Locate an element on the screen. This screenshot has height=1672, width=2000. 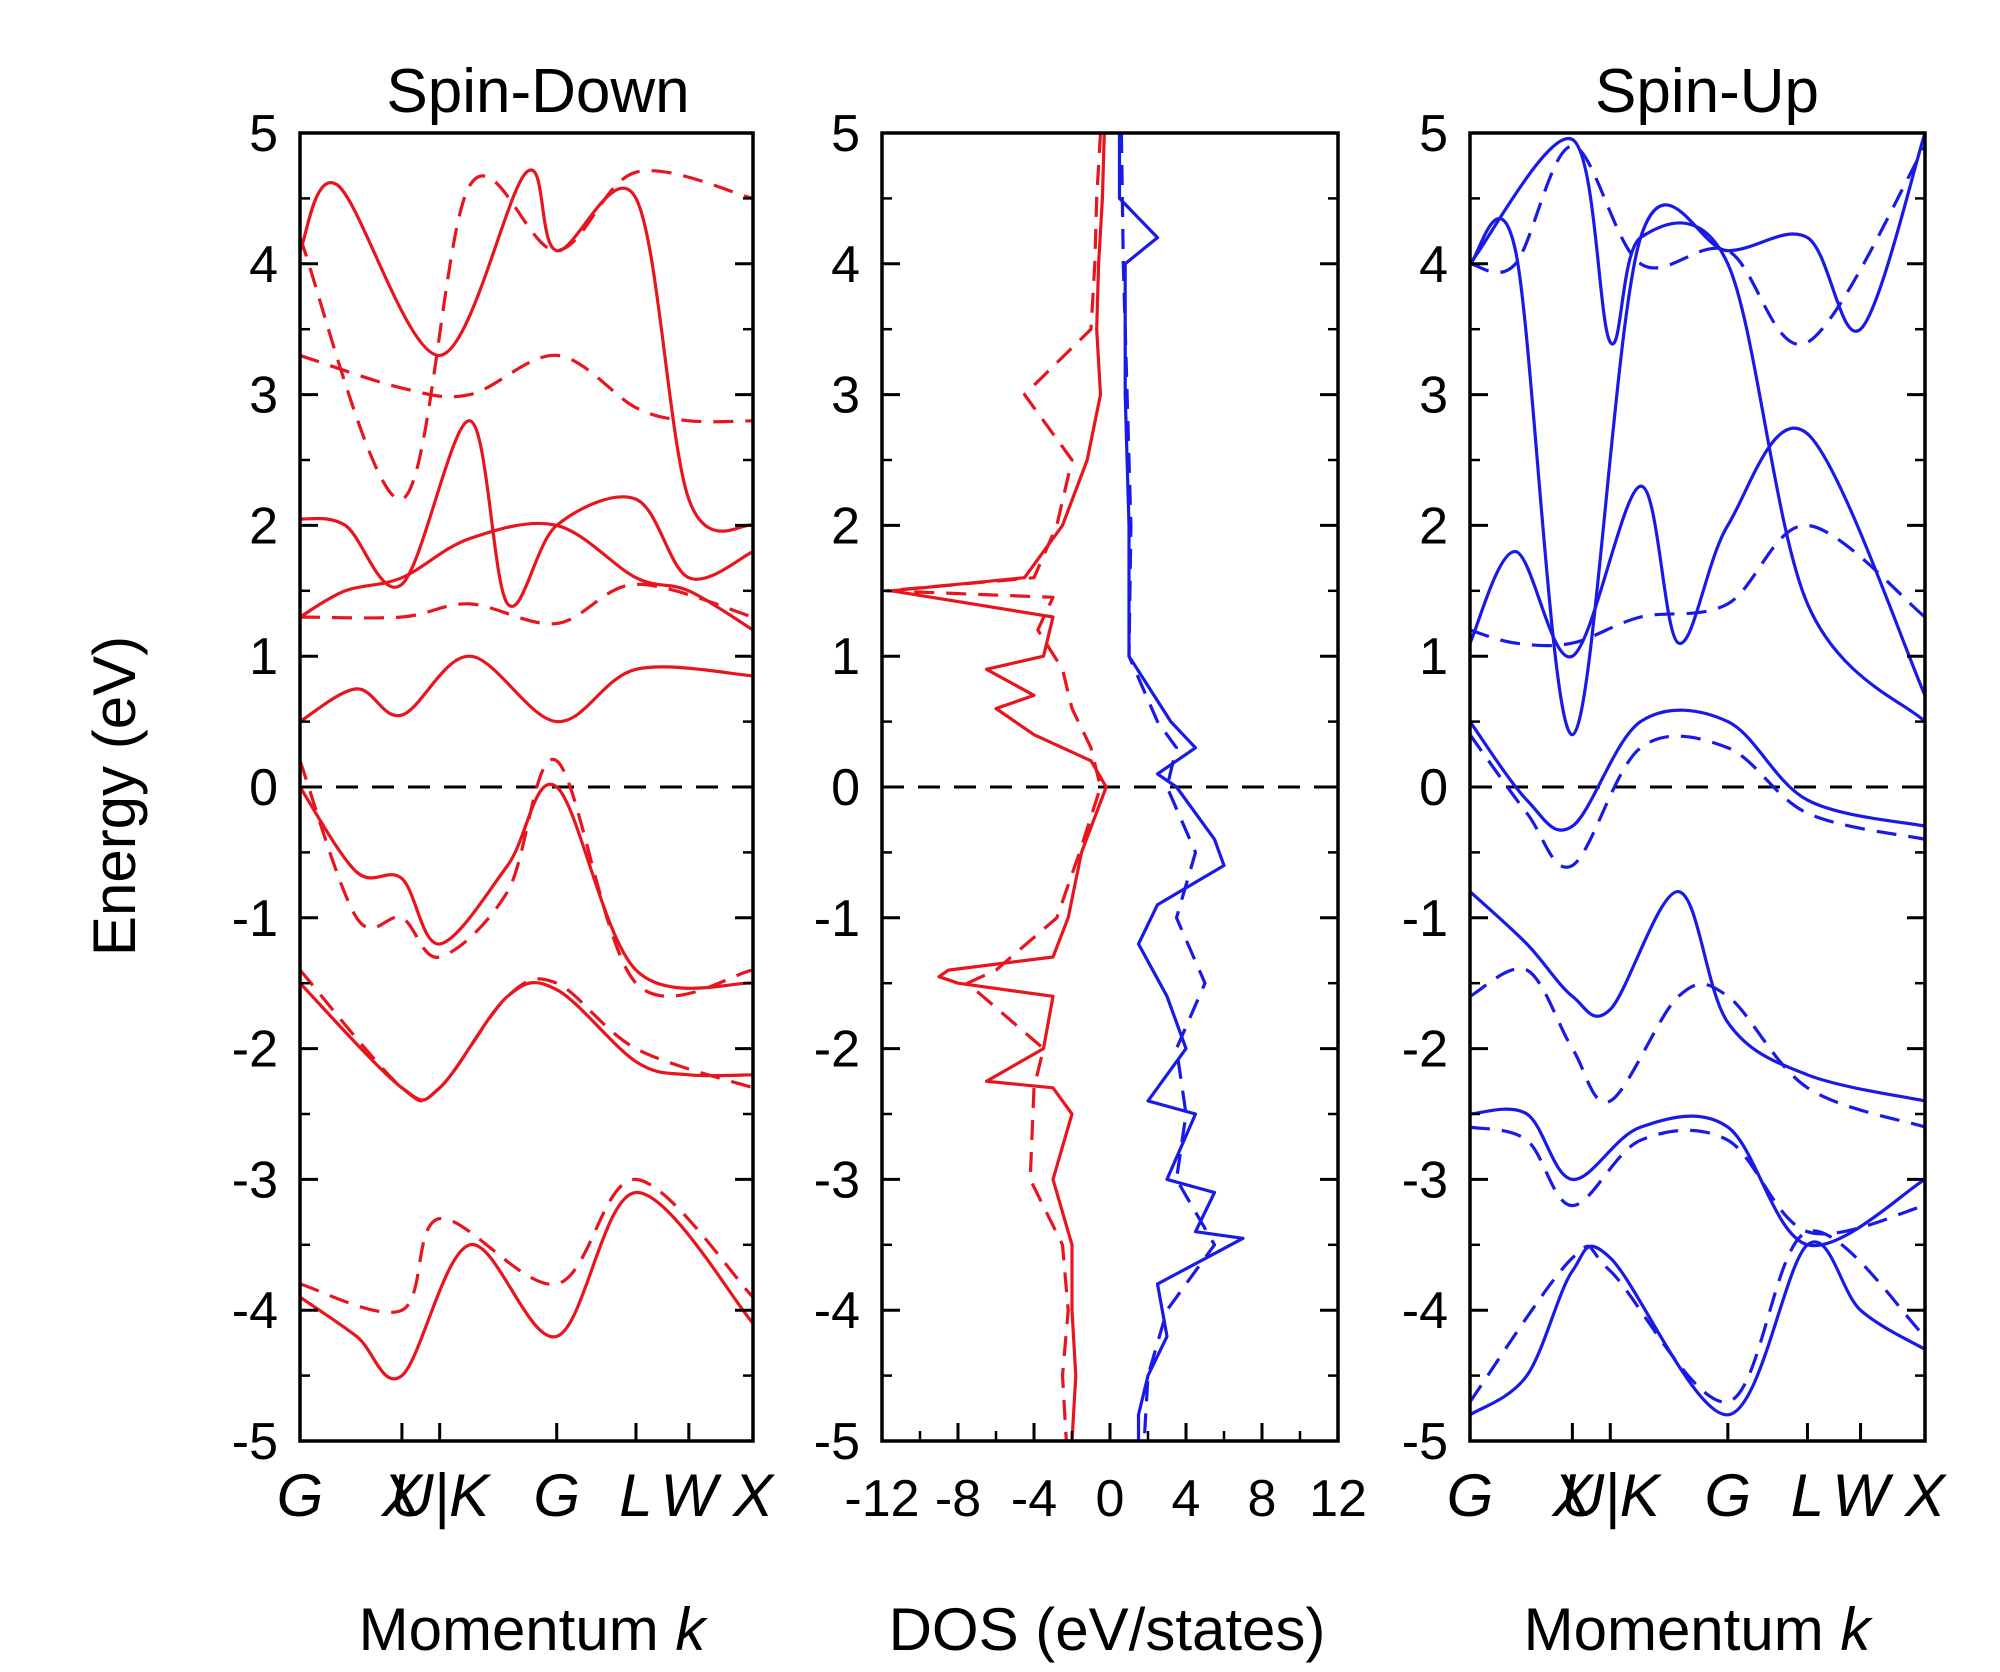
left-x-axis-title-symbol: k is located at coordinates (691, 1629).